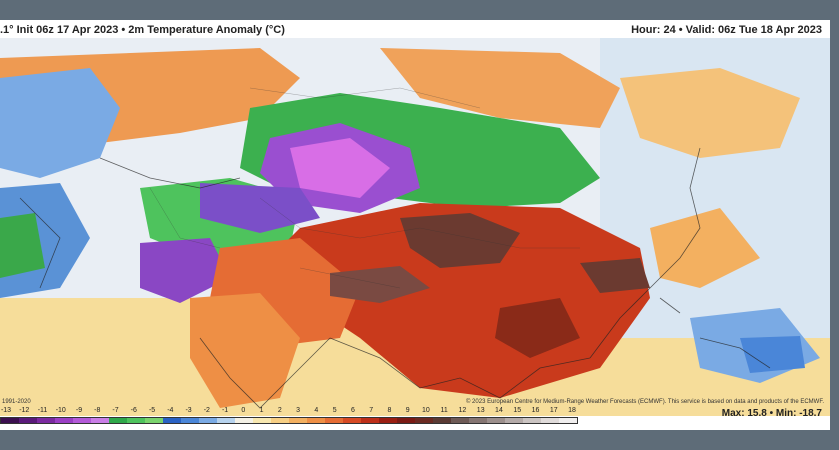 The height and width of the screenshot is (450, 839). I want to click on scale-tick-label: -6, so click(133, 410).